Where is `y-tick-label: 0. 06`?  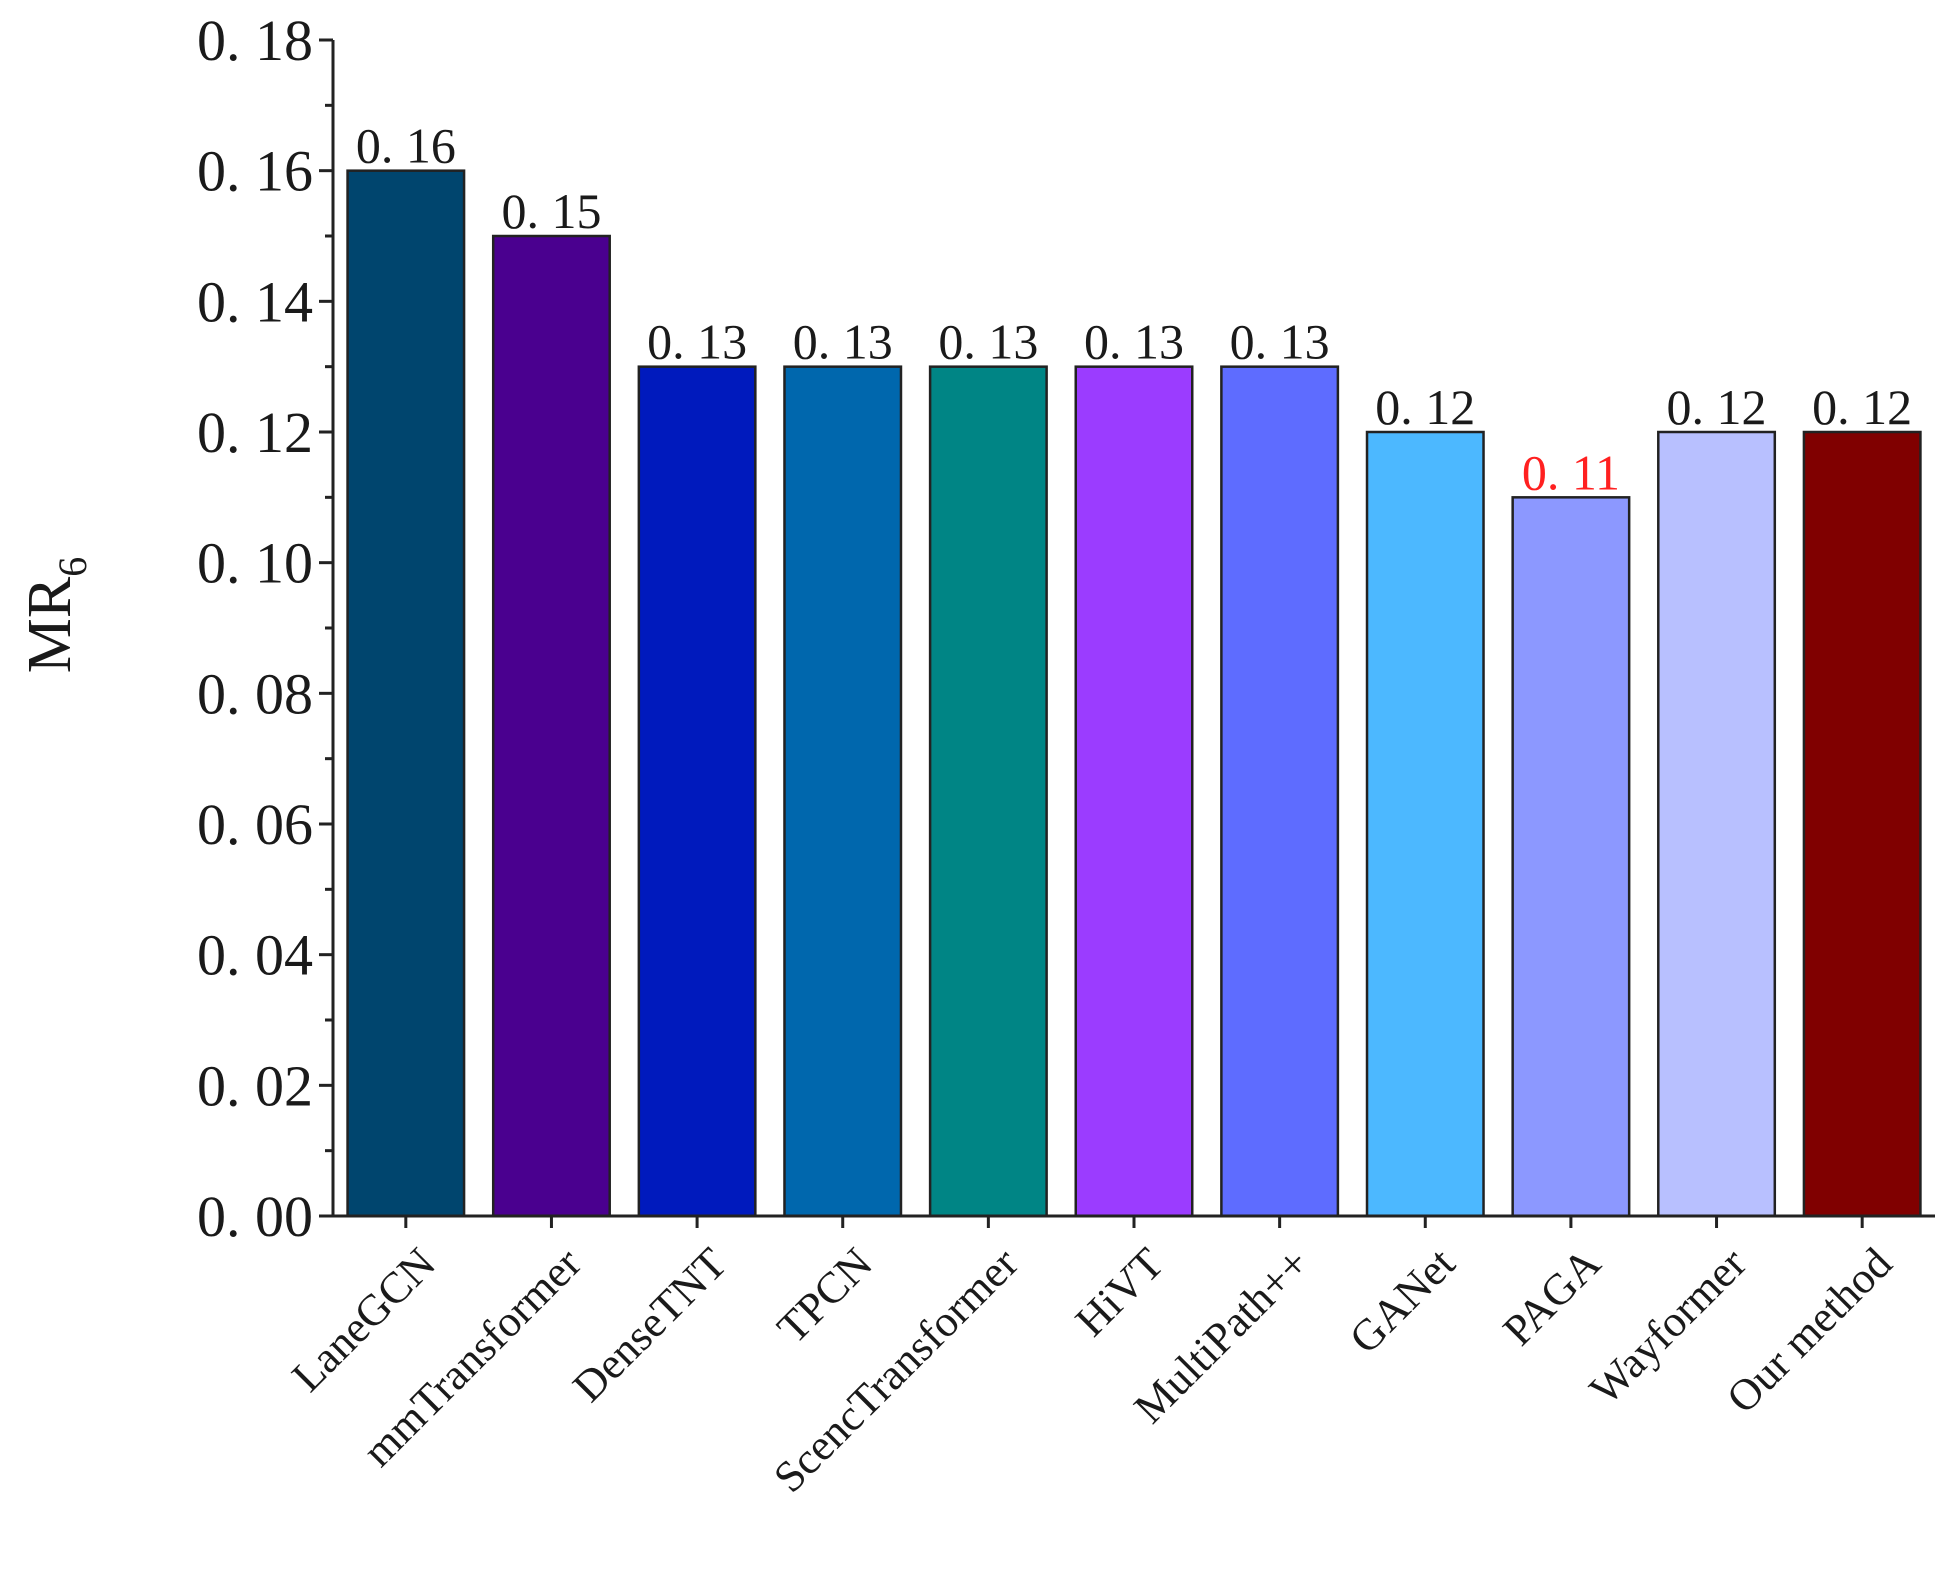 y-tick-label: 0. 06 is located at coordinates (255, 824).